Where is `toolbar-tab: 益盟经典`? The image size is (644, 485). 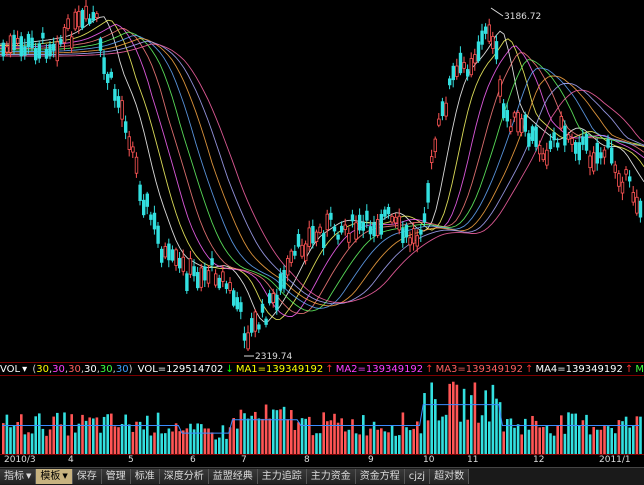 toolbar-tab: 益盟经典 is located at coordinates (233, 476).